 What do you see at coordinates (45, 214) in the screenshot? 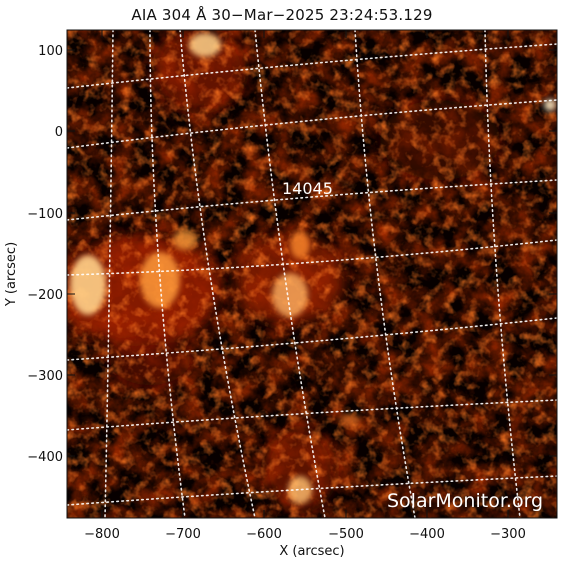
I see `y-tick-label: −100` at bounding box center [45, 214].